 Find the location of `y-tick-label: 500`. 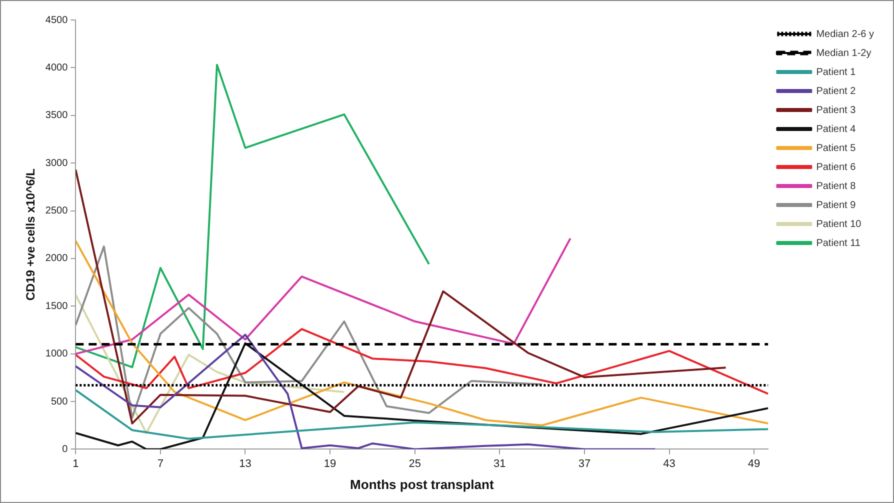

y-tick-label: 500 is located at coordinates (59, 402).